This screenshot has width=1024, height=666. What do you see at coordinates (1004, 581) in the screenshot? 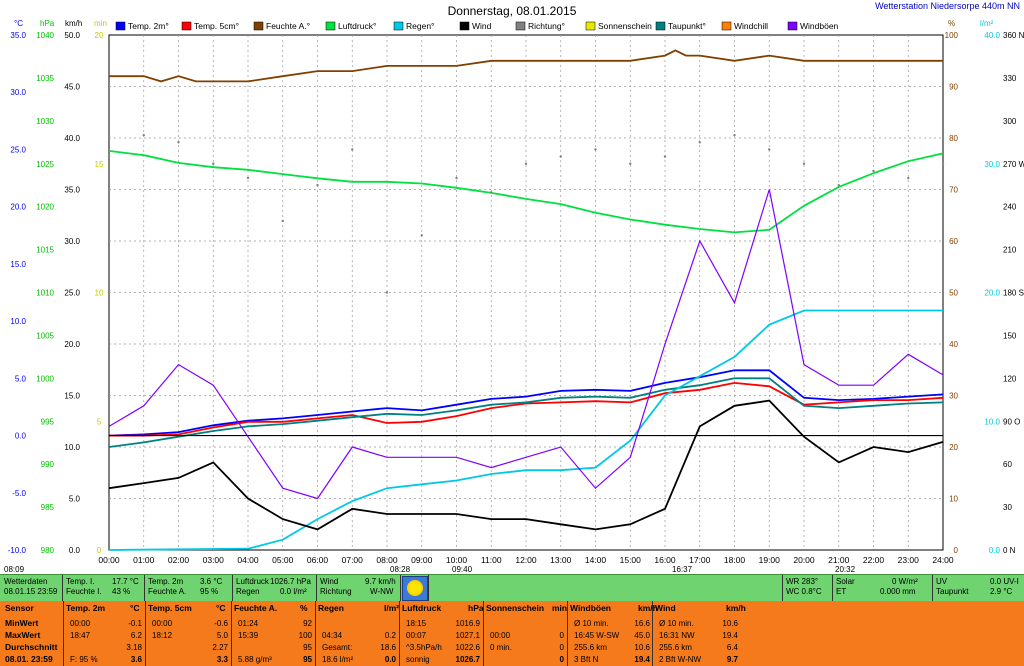
I see `summary-value: 0.0 UV-I` at bounding box center [1004, 581].